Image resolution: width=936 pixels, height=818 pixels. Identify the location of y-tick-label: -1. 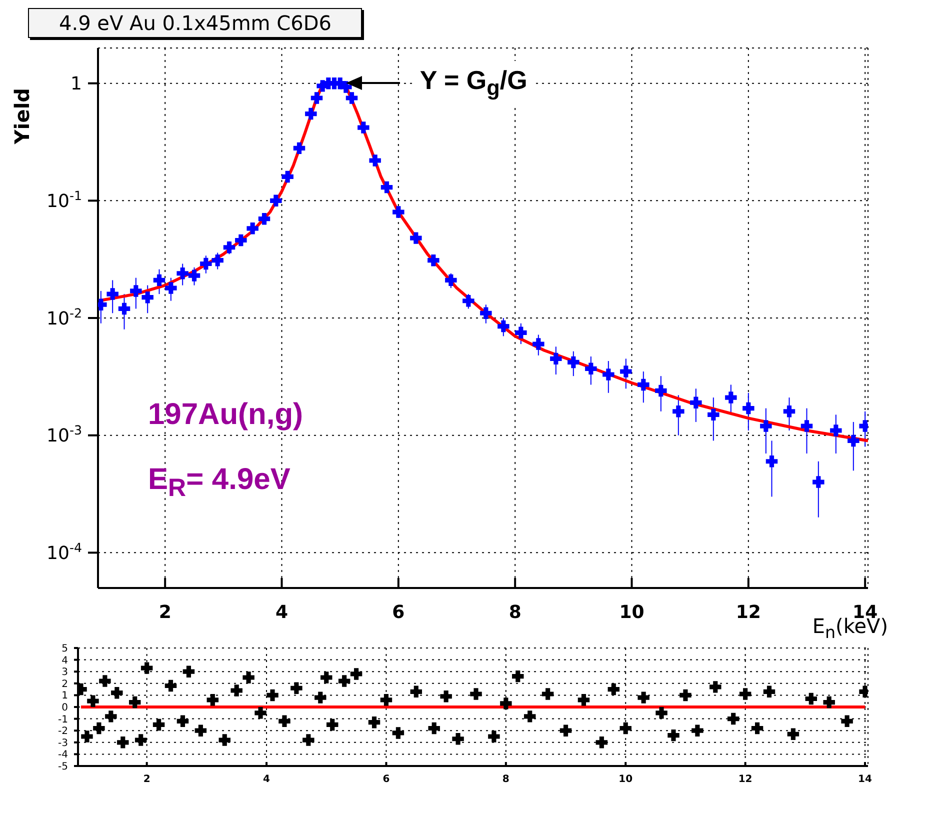
(63, 720).